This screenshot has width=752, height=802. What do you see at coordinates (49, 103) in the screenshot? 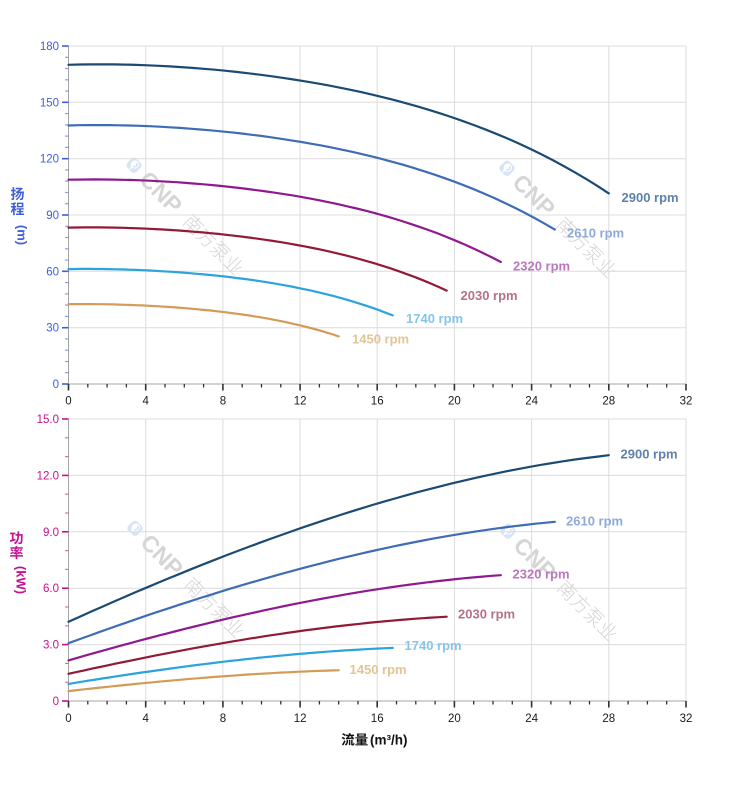
I see `svg-text: 150` at bounding box center [49, 103].